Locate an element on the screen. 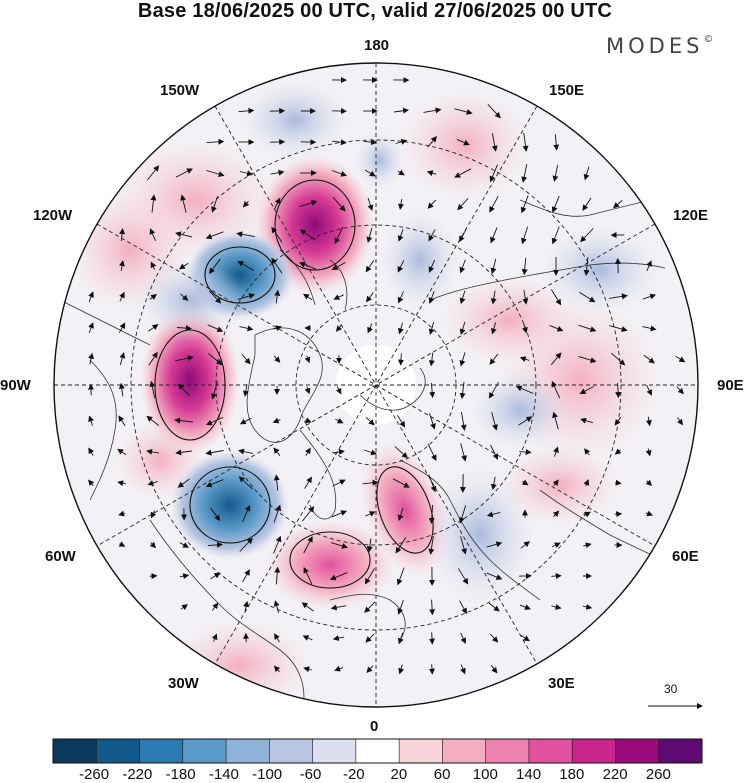 This screenshot has height=783, width=750. colorbar-tick-label: 180 is located at coordinates (572, 774).